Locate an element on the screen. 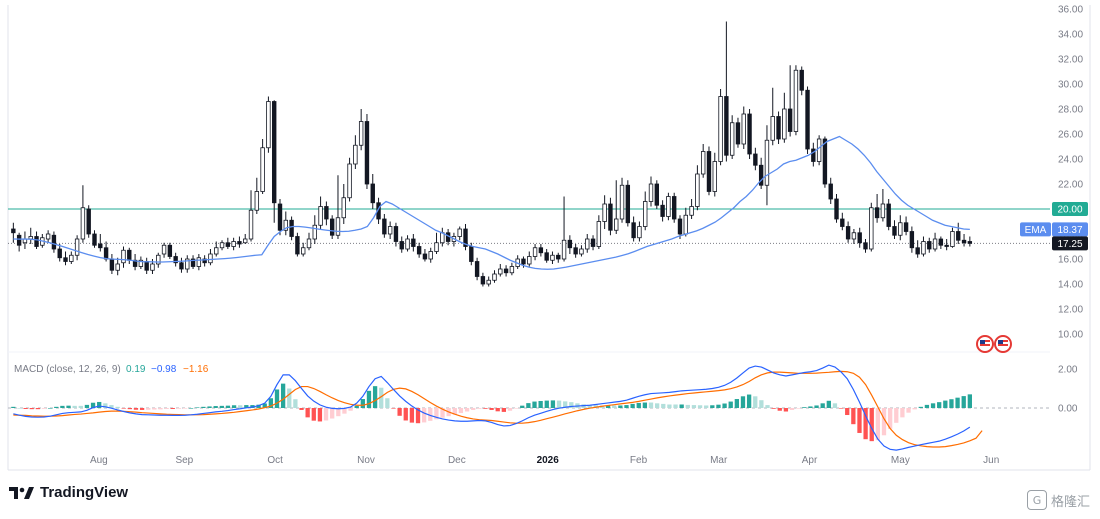 The width and height of the screenshot is (1100, 519). ref-level-label: 20.00 is located at coordinates (1070, 209).